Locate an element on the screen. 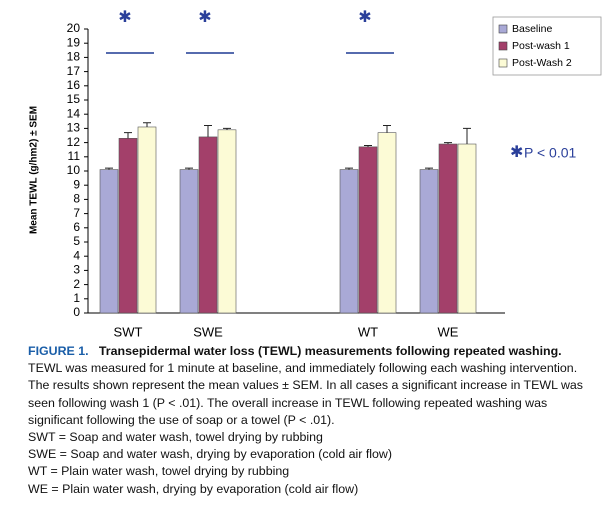 The width and height of the screenshot is (610, 528). y-tick-label: 0 is located at coordinates (76, 312).